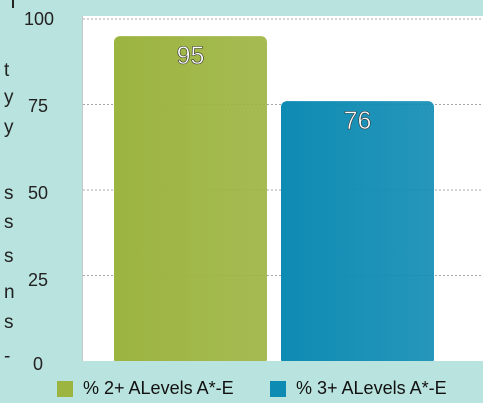 This screenshot has width=483, height=403. I want to click on cut-off-text-line, so click(13, 4).